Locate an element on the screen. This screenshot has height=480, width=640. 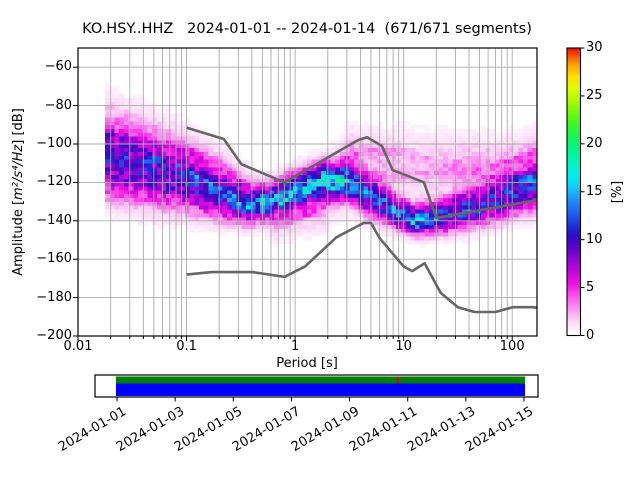
y-tick-label: −140 is located at coordinates (54, 220).